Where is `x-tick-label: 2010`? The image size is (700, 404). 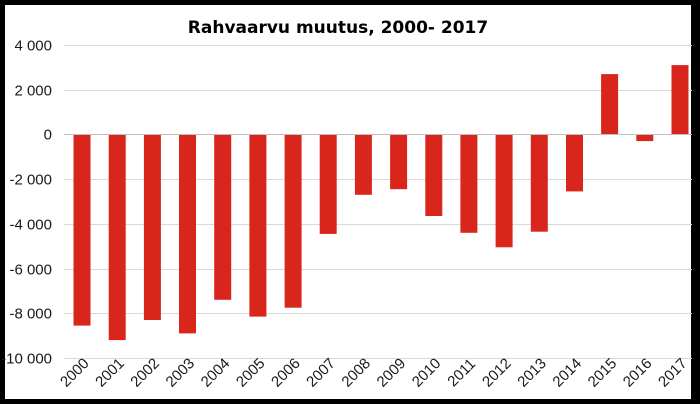
x-tick-label: 2010 is located at coordinates (427, 373).